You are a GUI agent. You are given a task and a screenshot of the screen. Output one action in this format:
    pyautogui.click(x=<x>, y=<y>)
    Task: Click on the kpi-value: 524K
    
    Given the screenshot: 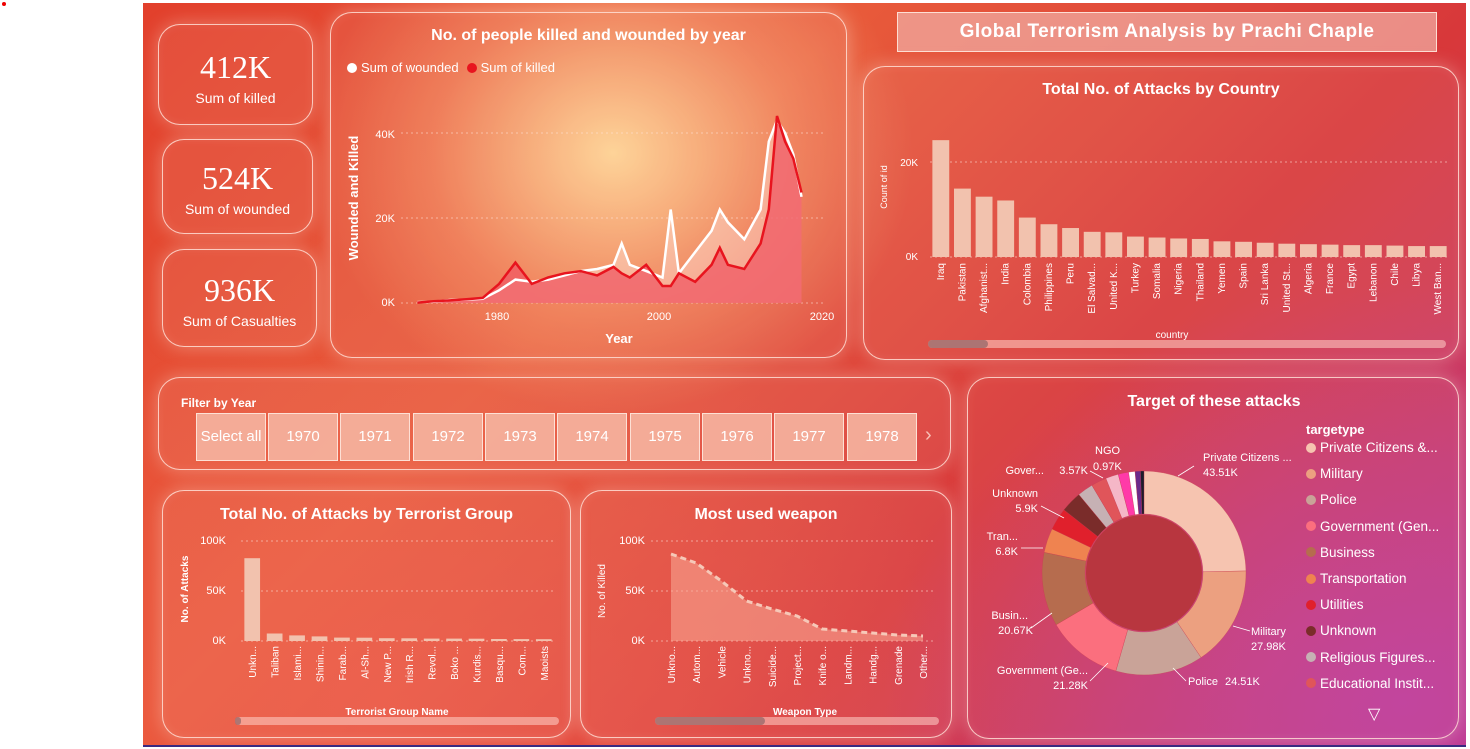 What is the action you would take?
    pyautogui.click(x=237, y=178)
    